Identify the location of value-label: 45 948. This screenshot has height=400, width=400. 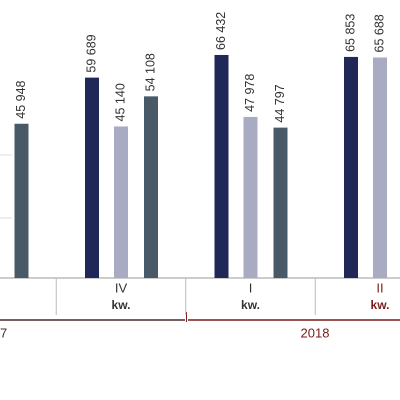
(21, 99).